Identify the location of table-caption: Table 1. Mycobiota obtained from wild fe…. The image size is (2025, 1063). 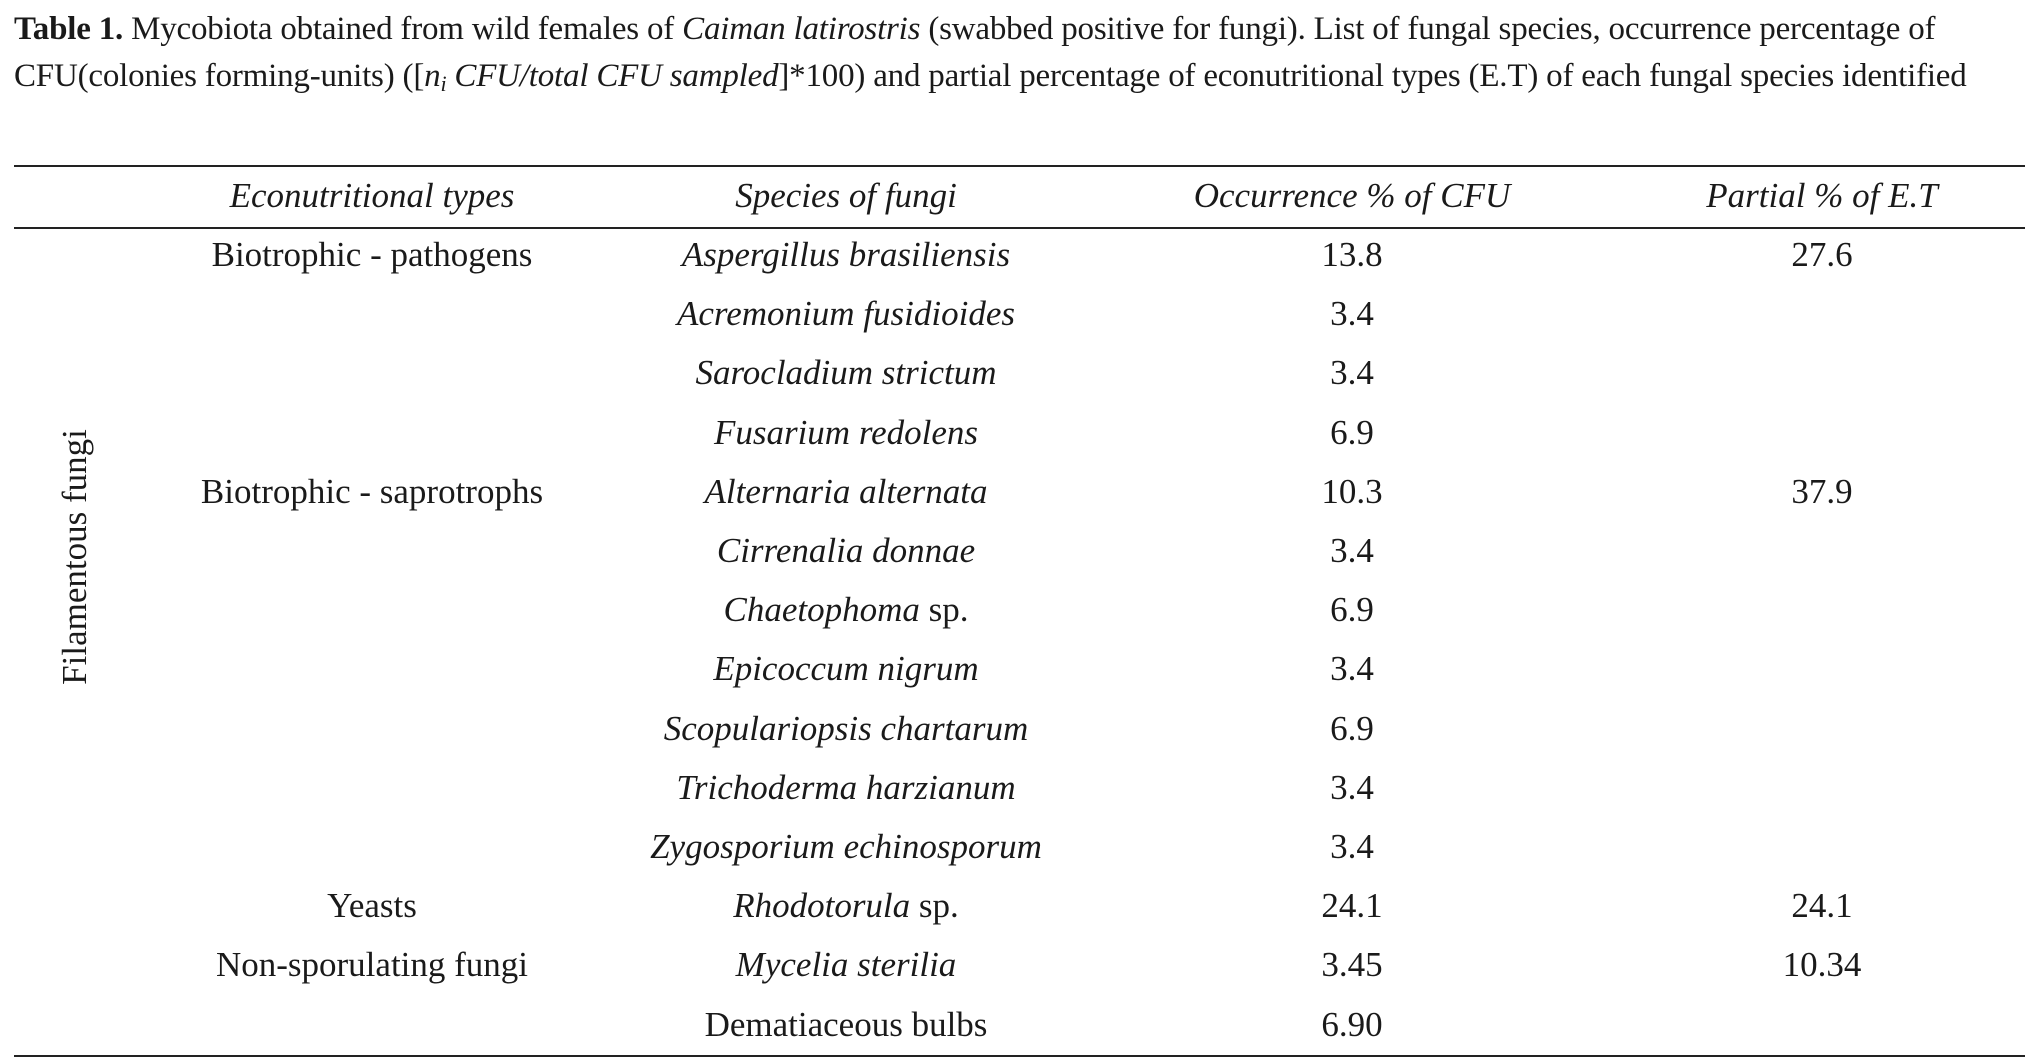
(1014, 53).